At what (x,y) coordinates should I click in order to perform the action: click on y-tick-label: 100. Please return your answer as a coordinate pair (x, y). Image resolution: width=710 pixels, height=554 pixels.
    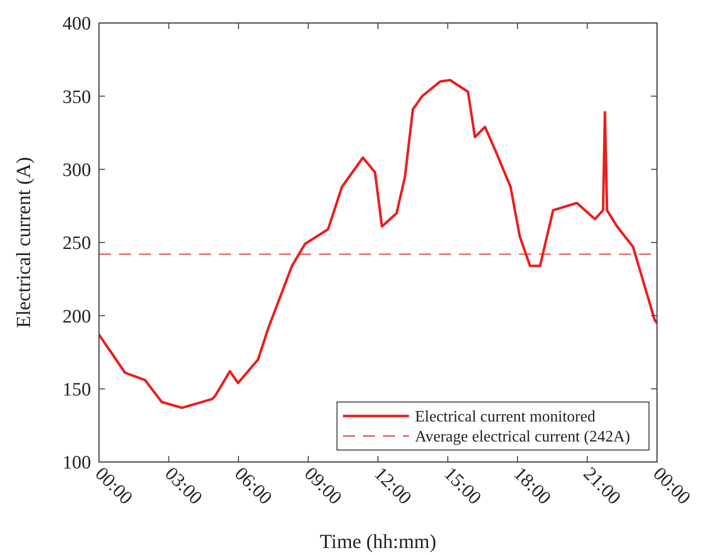
    Looking at the image, I should click on (76, 463).